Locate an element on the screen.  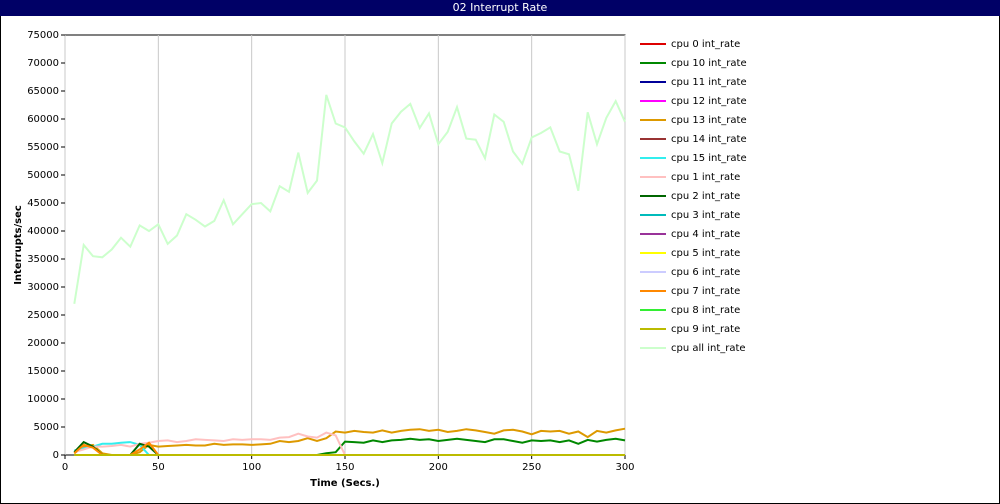
legend-label: cpu 1 int_rate is located at coordinates (705, 177).